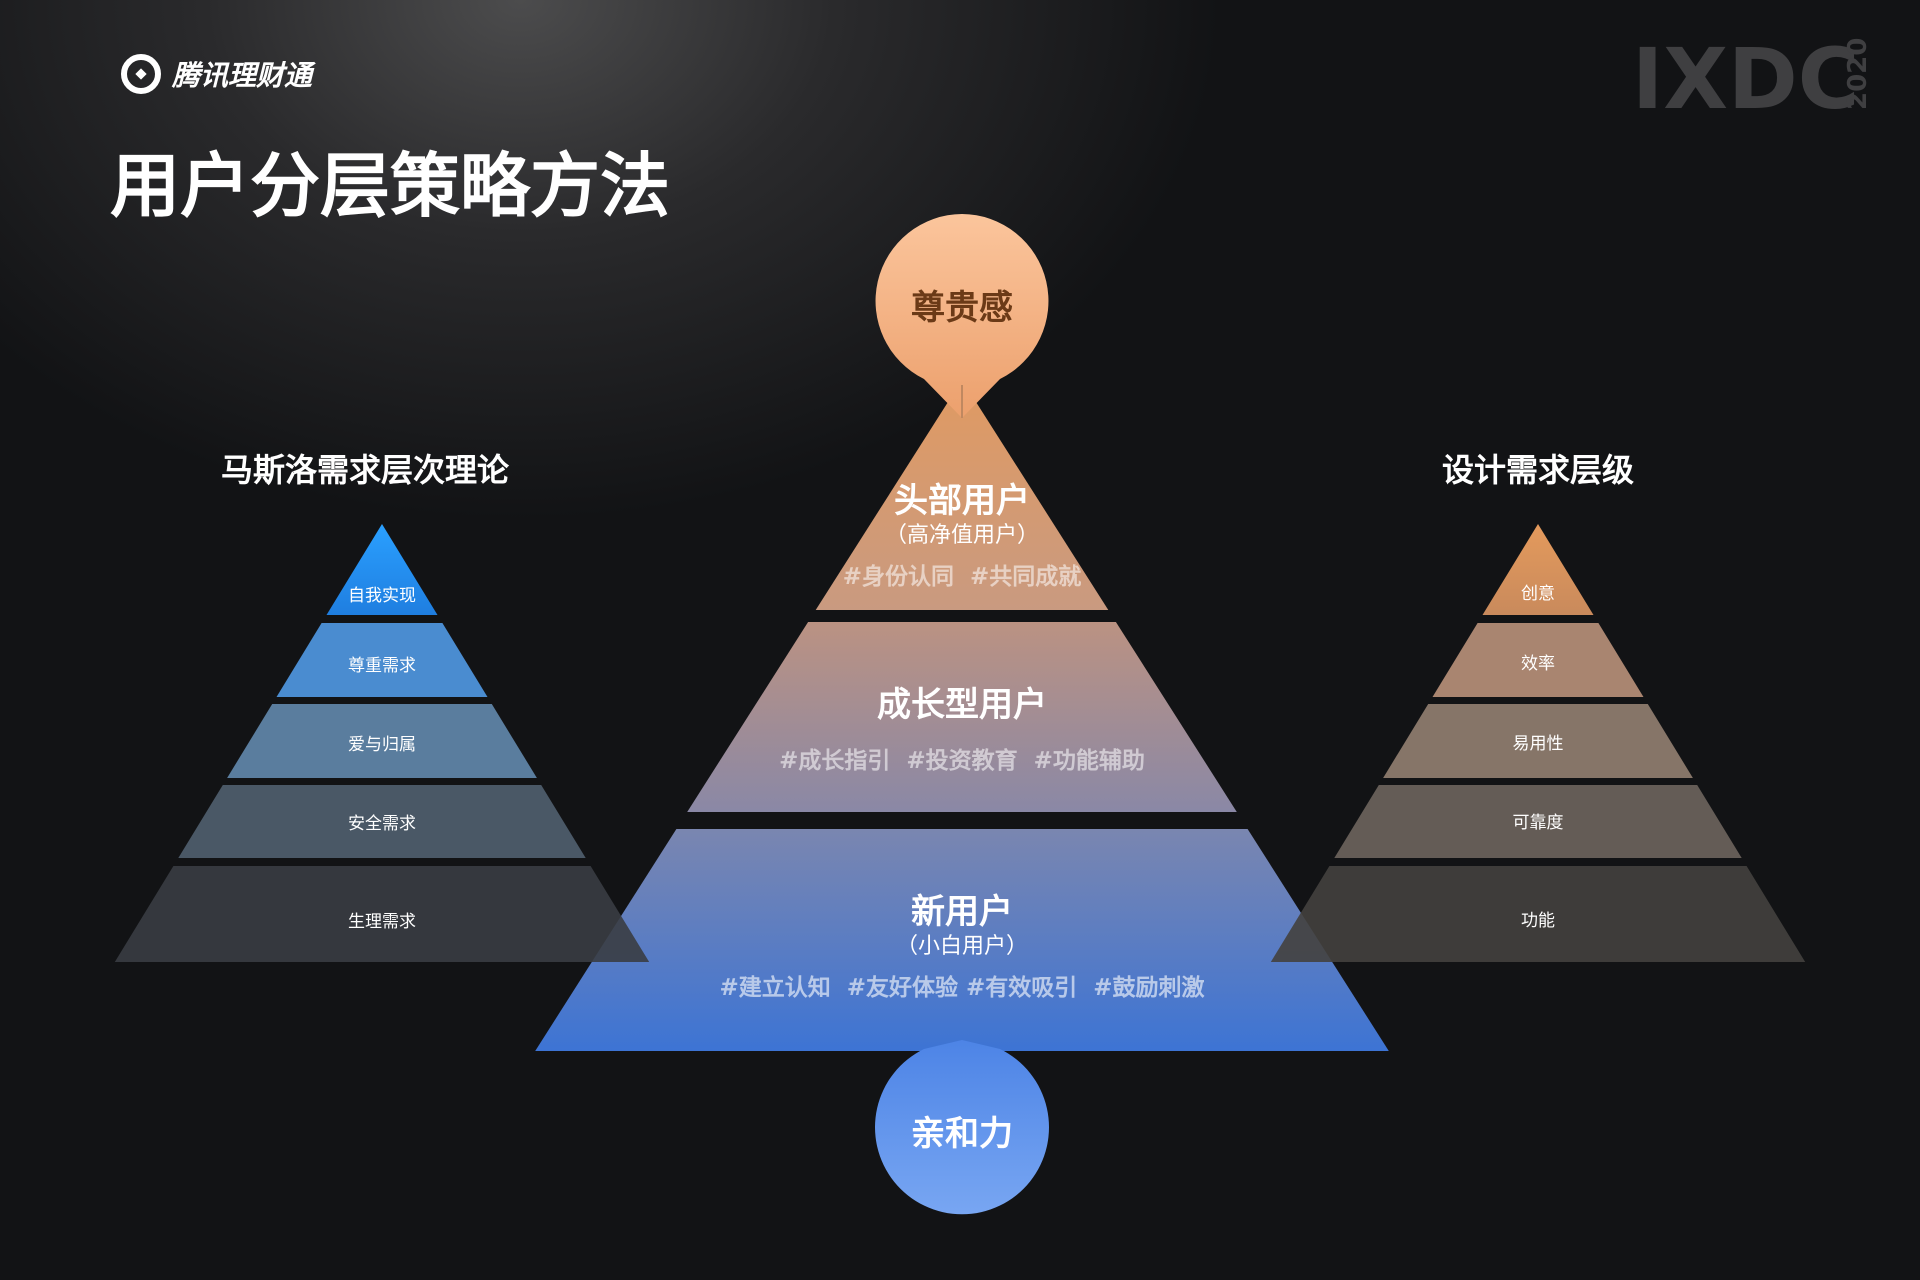  I want to click on tier-label: 可靠度, so click(1538, 823).